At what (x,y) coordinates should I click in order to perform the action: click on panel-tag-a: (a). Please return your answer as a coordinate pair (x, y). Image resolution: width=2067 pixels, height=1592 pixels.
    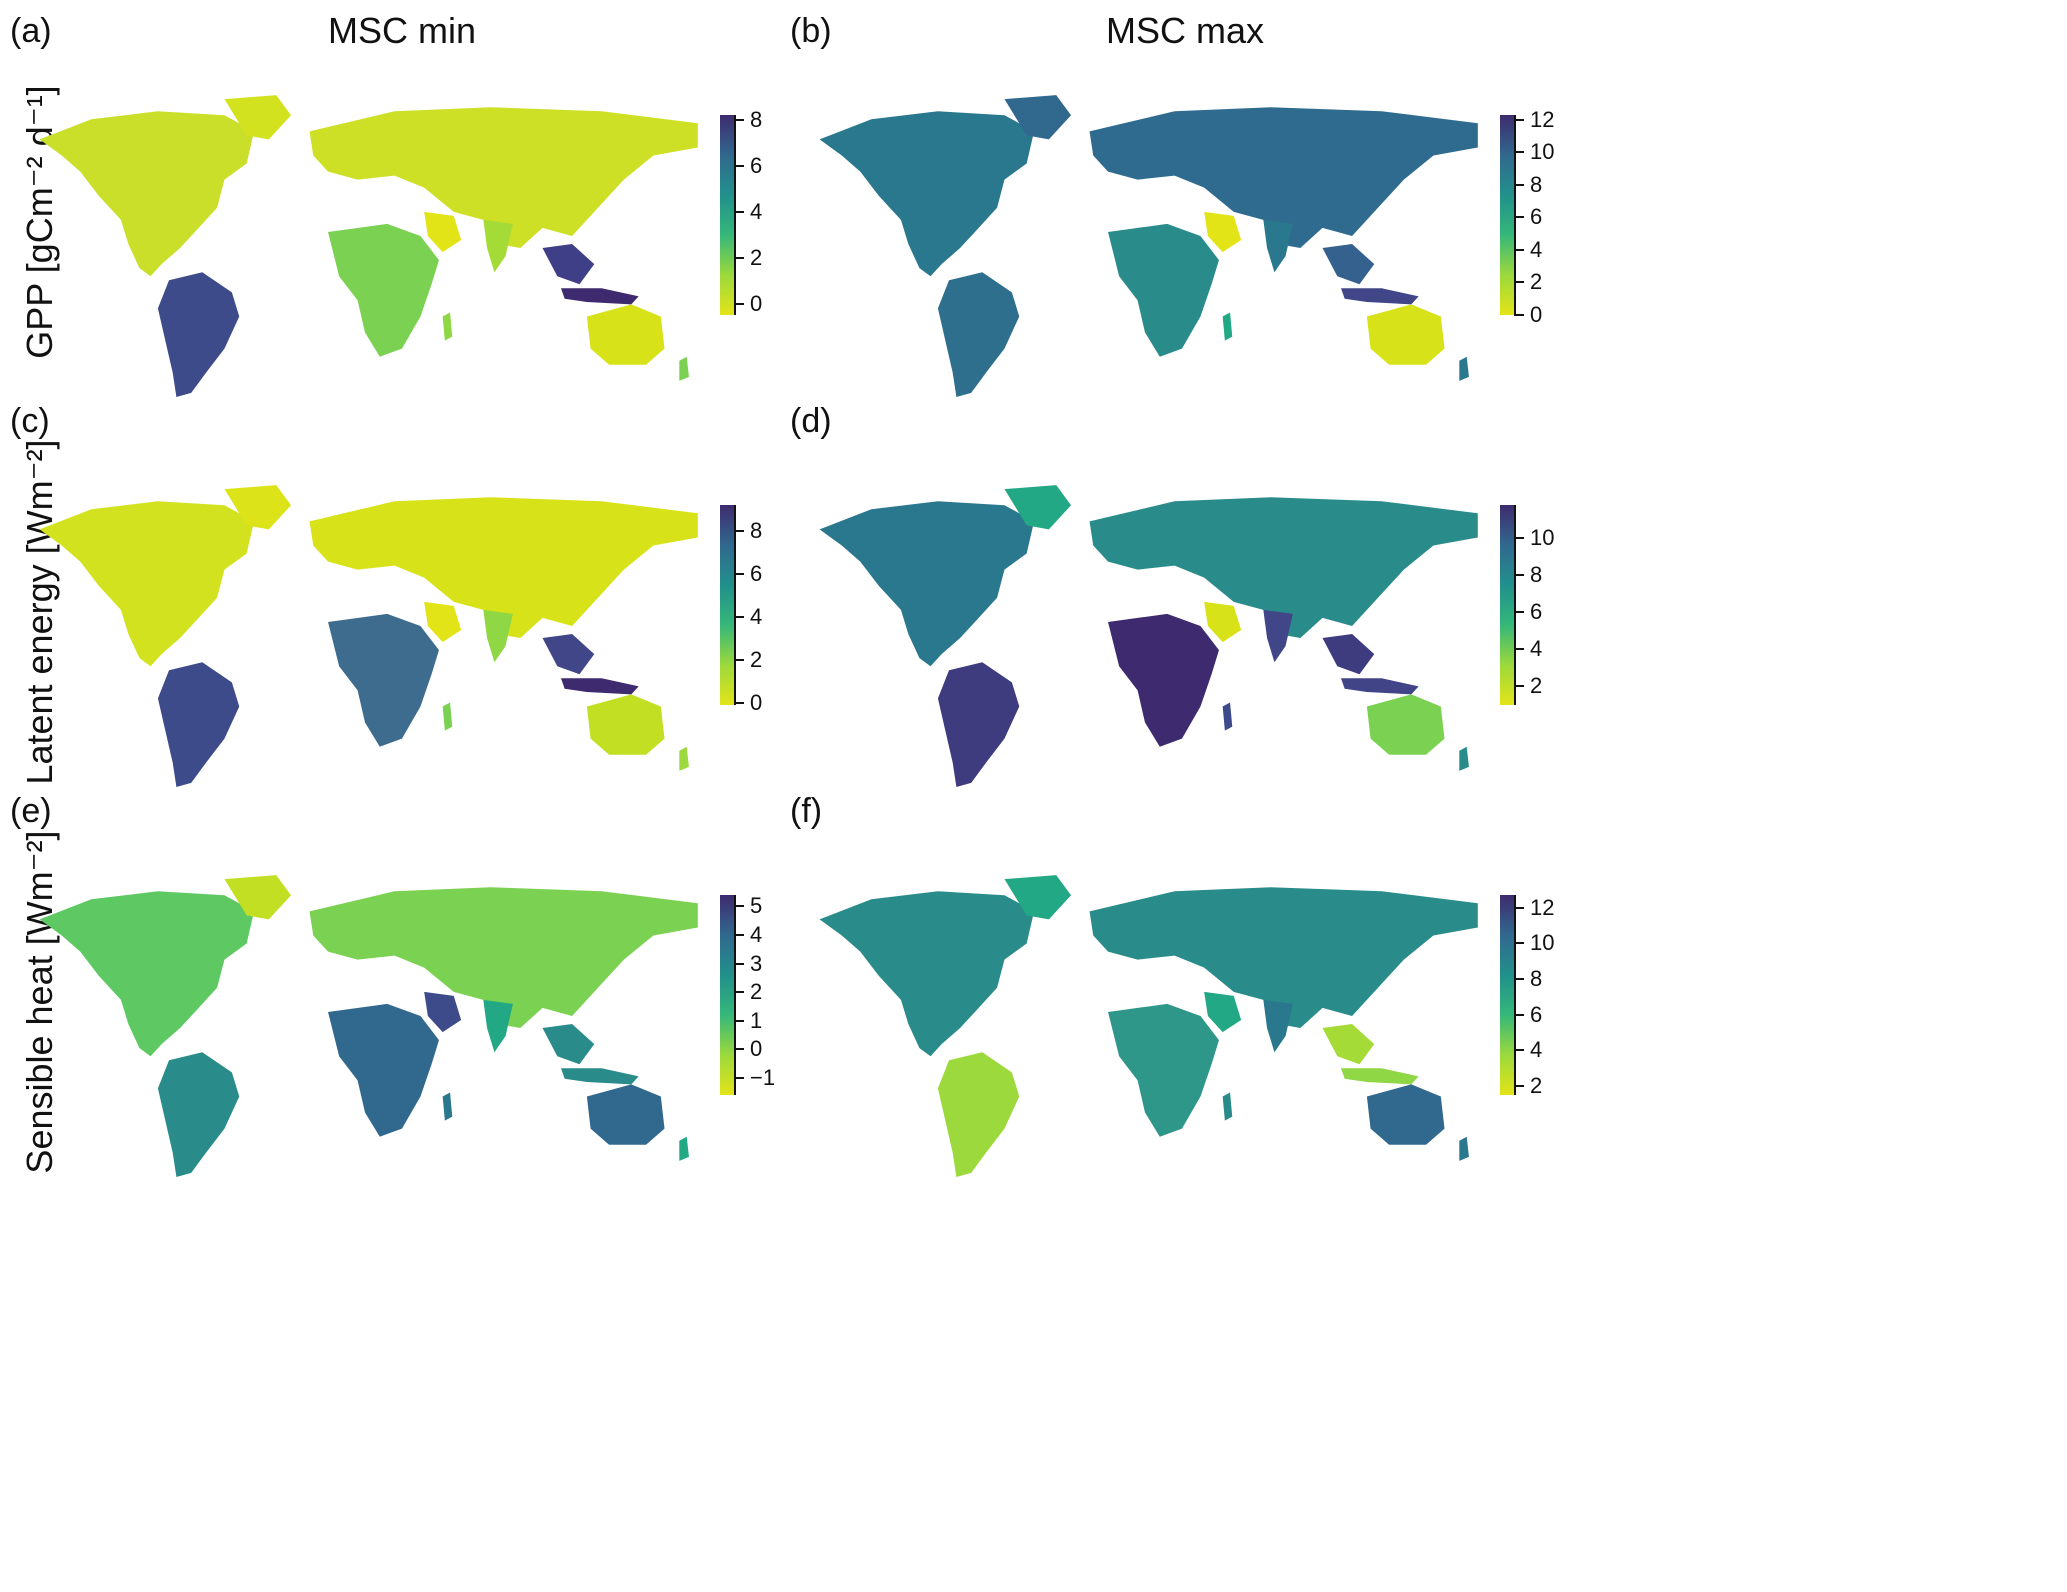
    Looking at the image, I should click on (31, 31).